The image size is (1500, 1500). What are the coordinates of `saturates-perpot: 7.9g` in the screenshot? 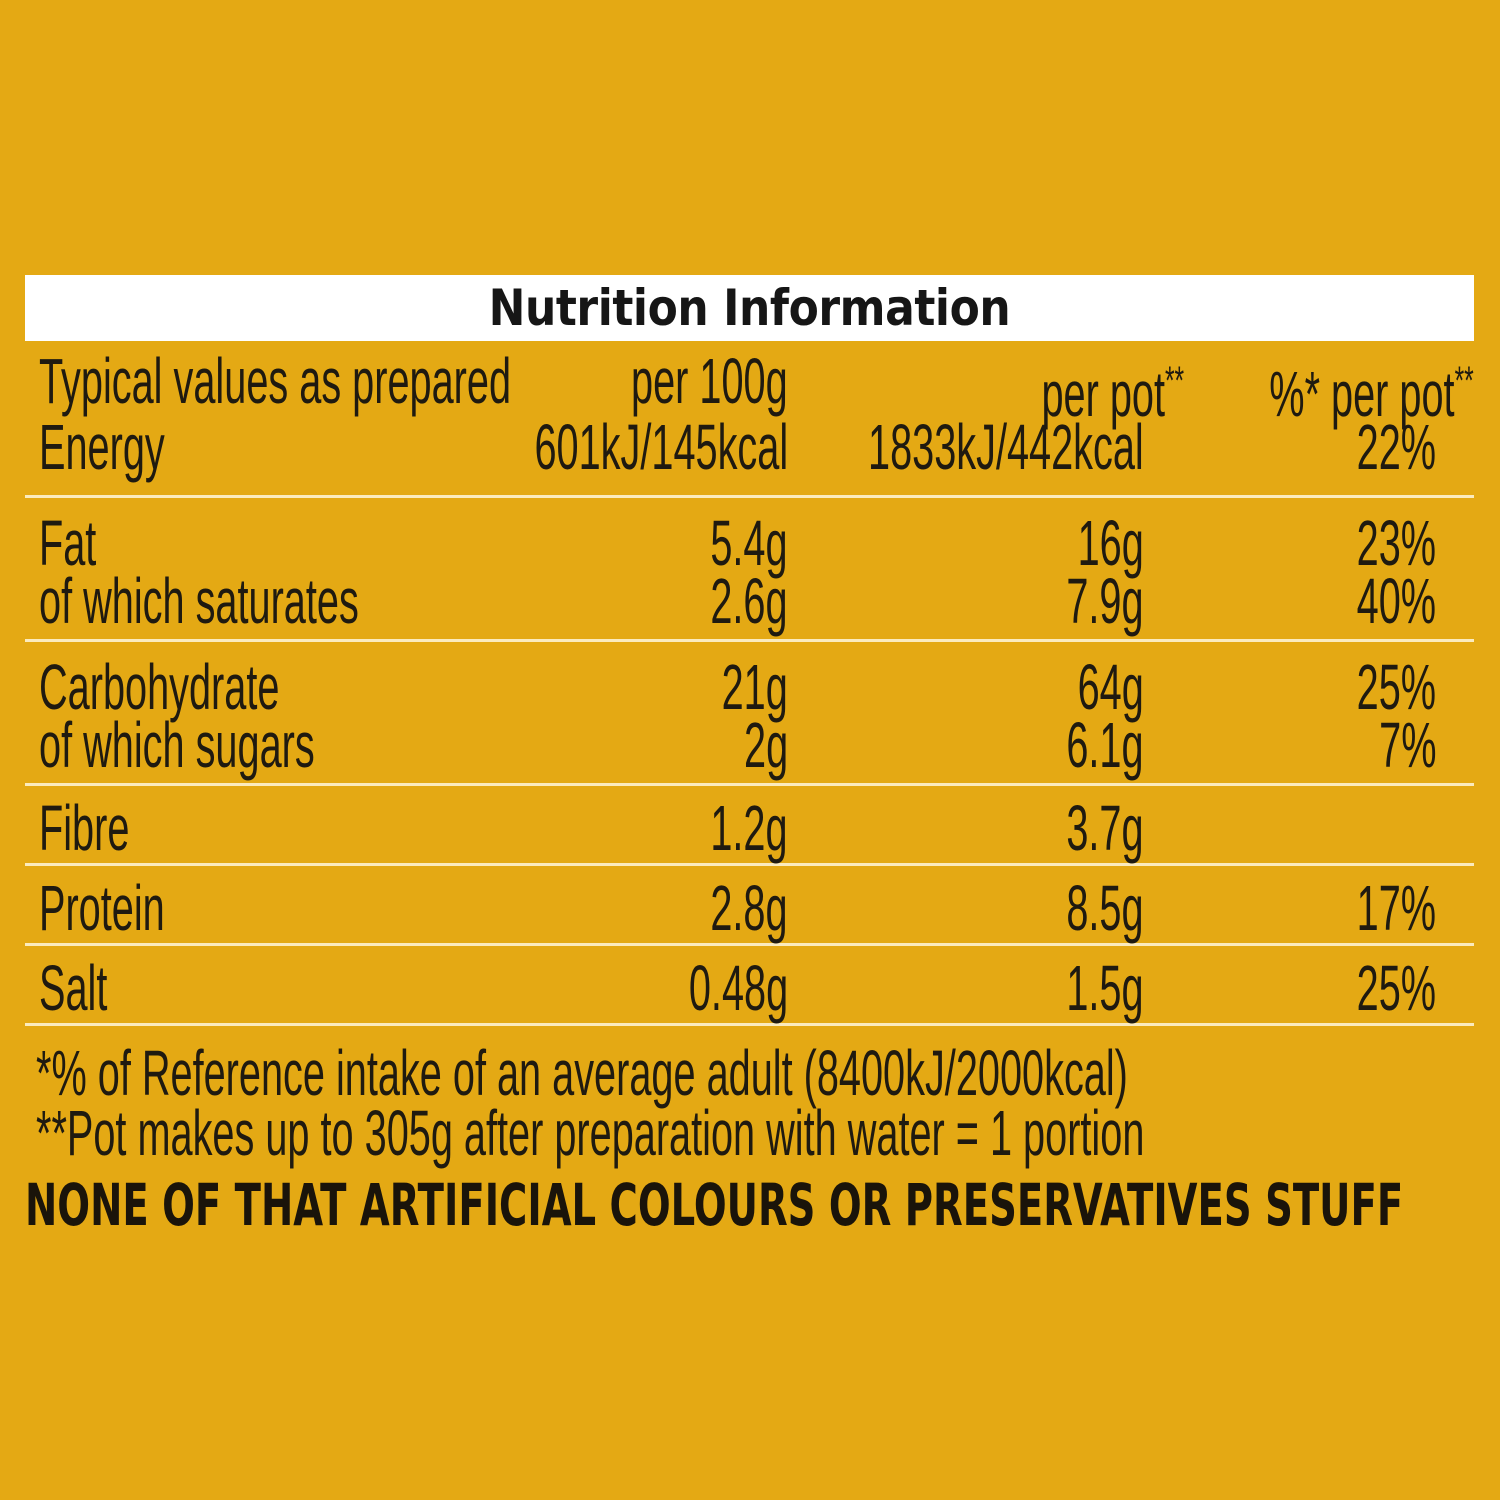 It's located at (1105, 601).